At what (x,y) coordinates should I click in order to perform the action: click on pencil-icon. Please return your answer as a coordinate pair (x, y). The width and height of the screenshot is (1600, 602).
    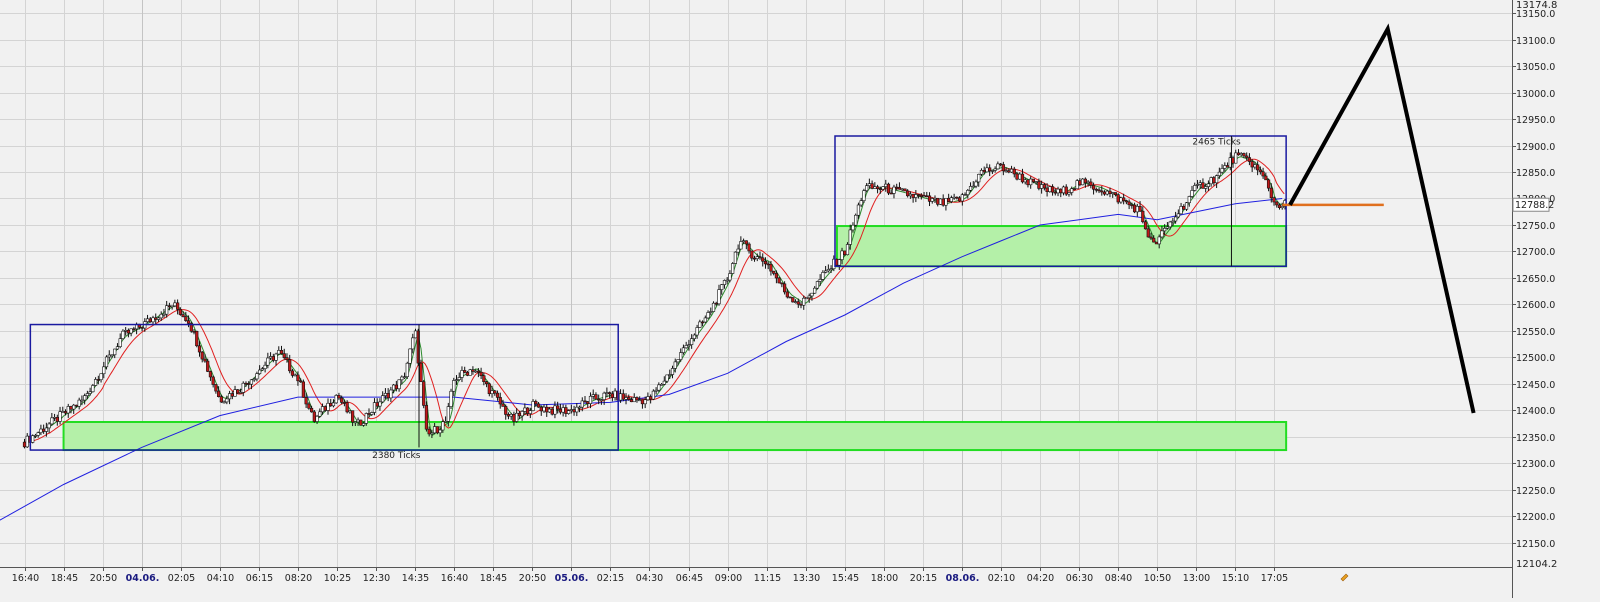
    Looking at the image, I should click on (1344, 577).